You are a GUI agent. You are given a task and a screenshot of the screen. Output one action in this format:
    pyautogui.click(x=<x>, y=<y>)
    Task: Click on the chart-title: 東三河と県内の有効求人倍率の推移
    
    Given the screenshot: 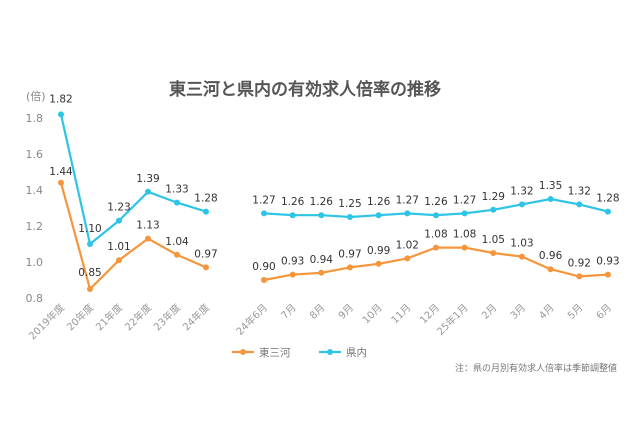 What is the action you would take?
    pyautogui.click(x=305, y=89)
    